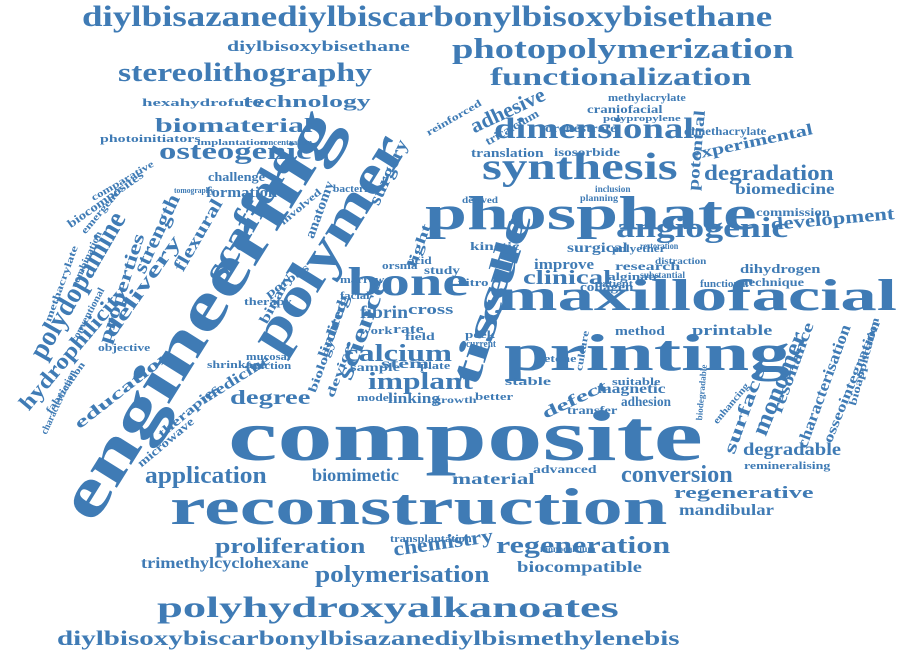  Describe the element at coordinates (375, 367) in the screenshot. I see `cloud-word-sample: sample` at that location.